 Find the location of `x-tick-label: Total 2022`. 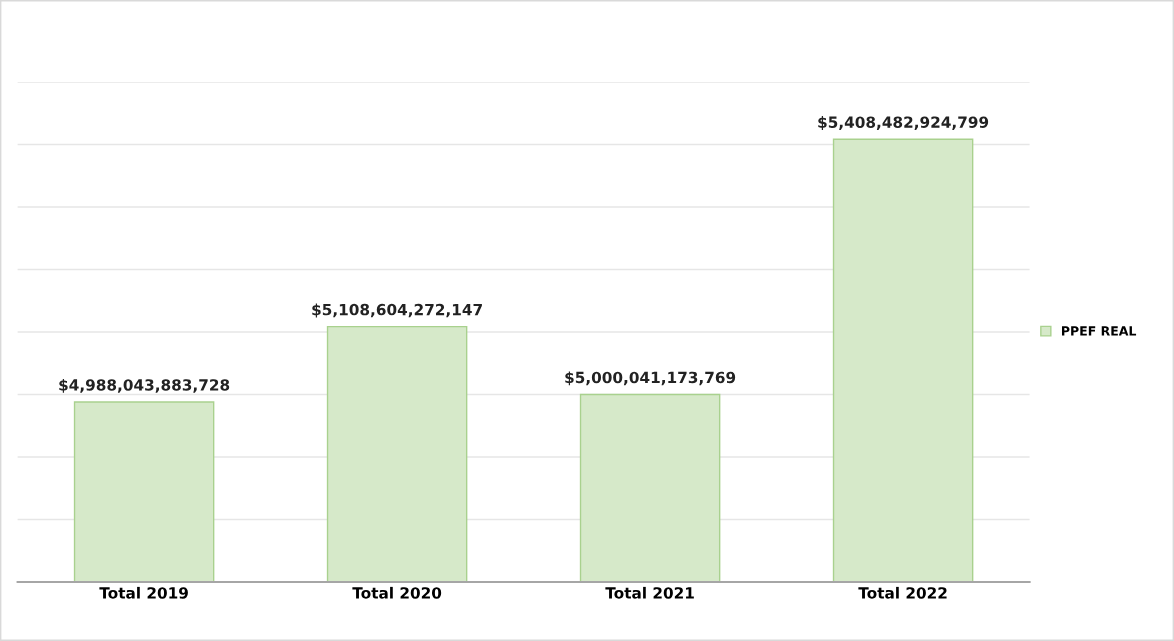

x-tick-label: Total 2022 is located at coordinates (902, 592).